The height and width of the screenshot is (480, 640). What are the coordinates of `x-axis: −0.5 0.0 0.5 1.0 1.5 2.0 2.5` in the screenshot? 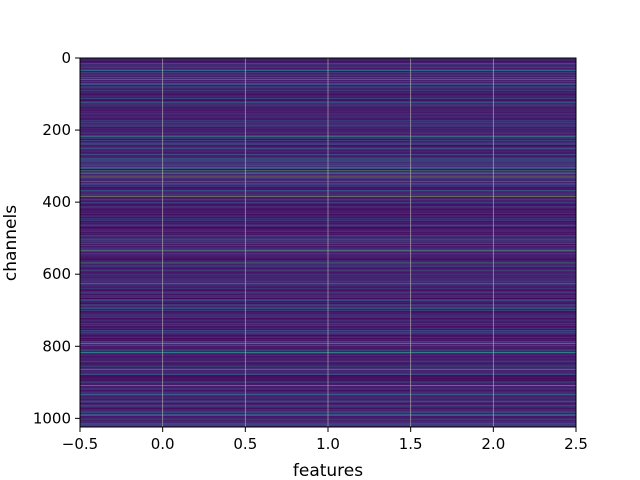 It's located at (325, 440).